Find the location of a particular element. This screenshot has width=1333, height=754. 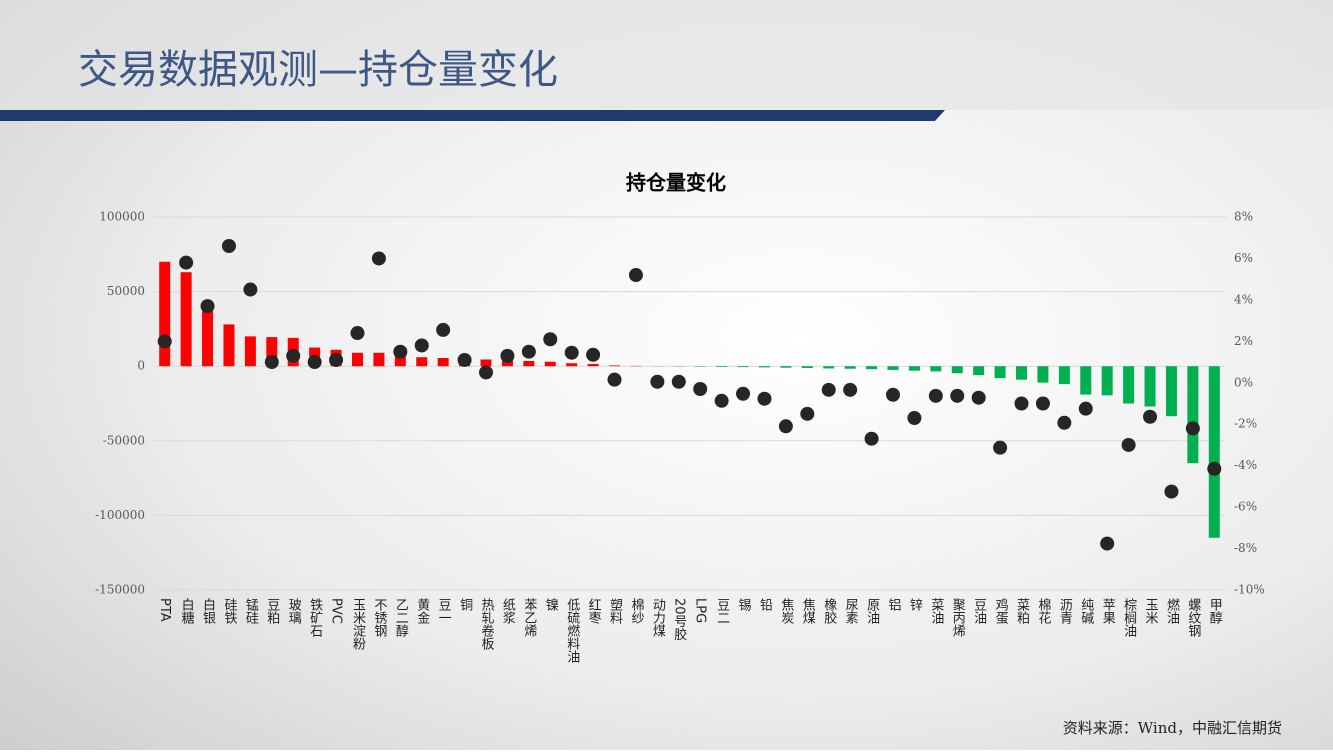

y-tick-label: -150000 is located at coordinates (120, 590).